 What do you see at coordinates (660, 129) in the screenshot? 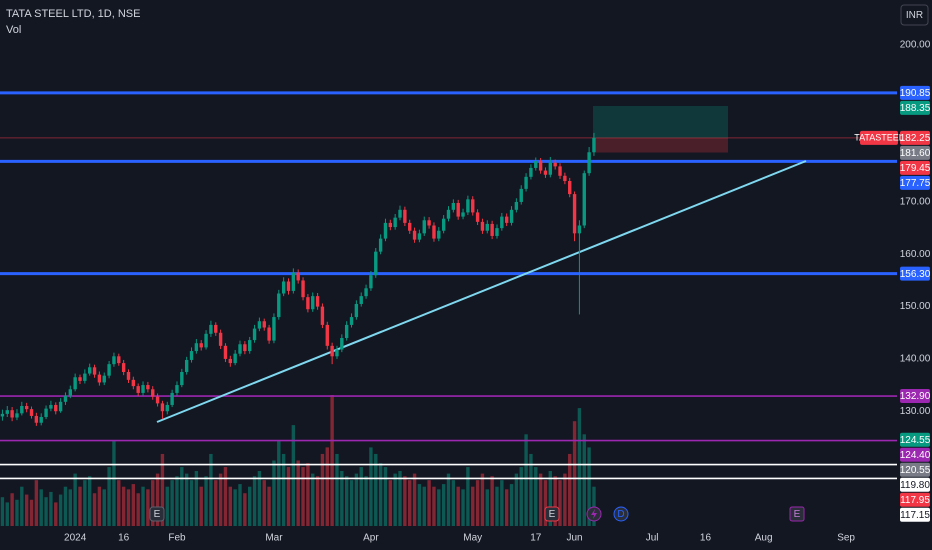
I see `position` at bounding box center [660, 129].